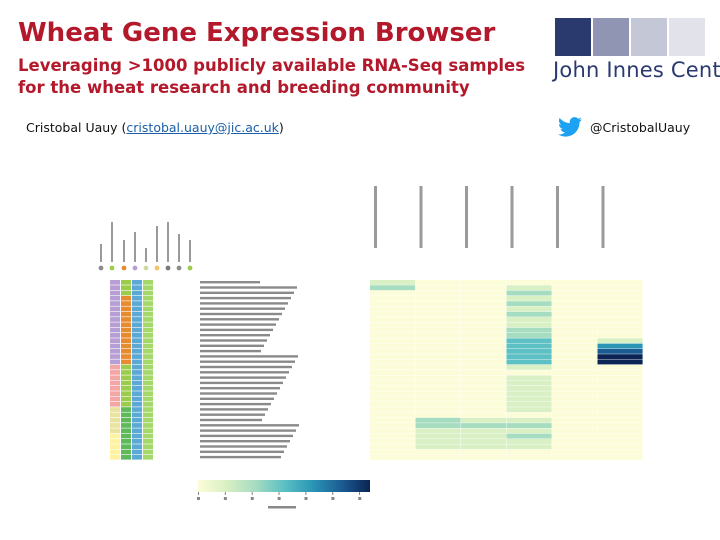 This screenshot has height=540, width=720. I want to click on page-title: Wheat Gene Expression Browser, so click(257, 33).